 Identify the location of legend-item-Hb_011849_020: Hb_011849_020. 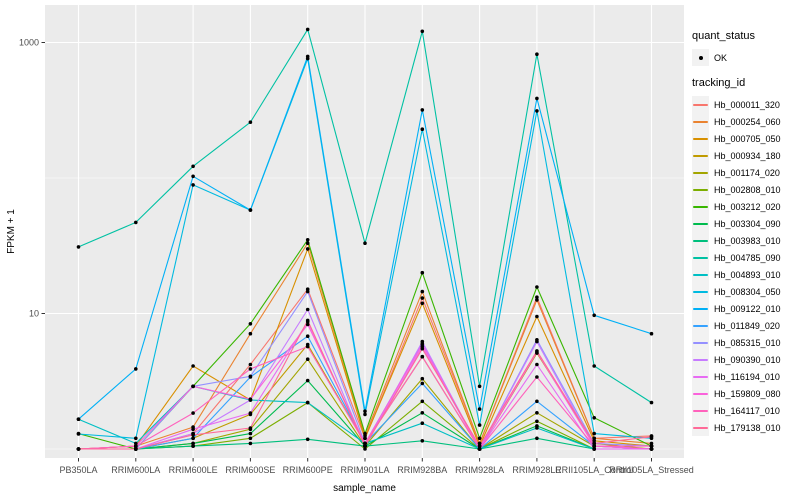
(745, 325).